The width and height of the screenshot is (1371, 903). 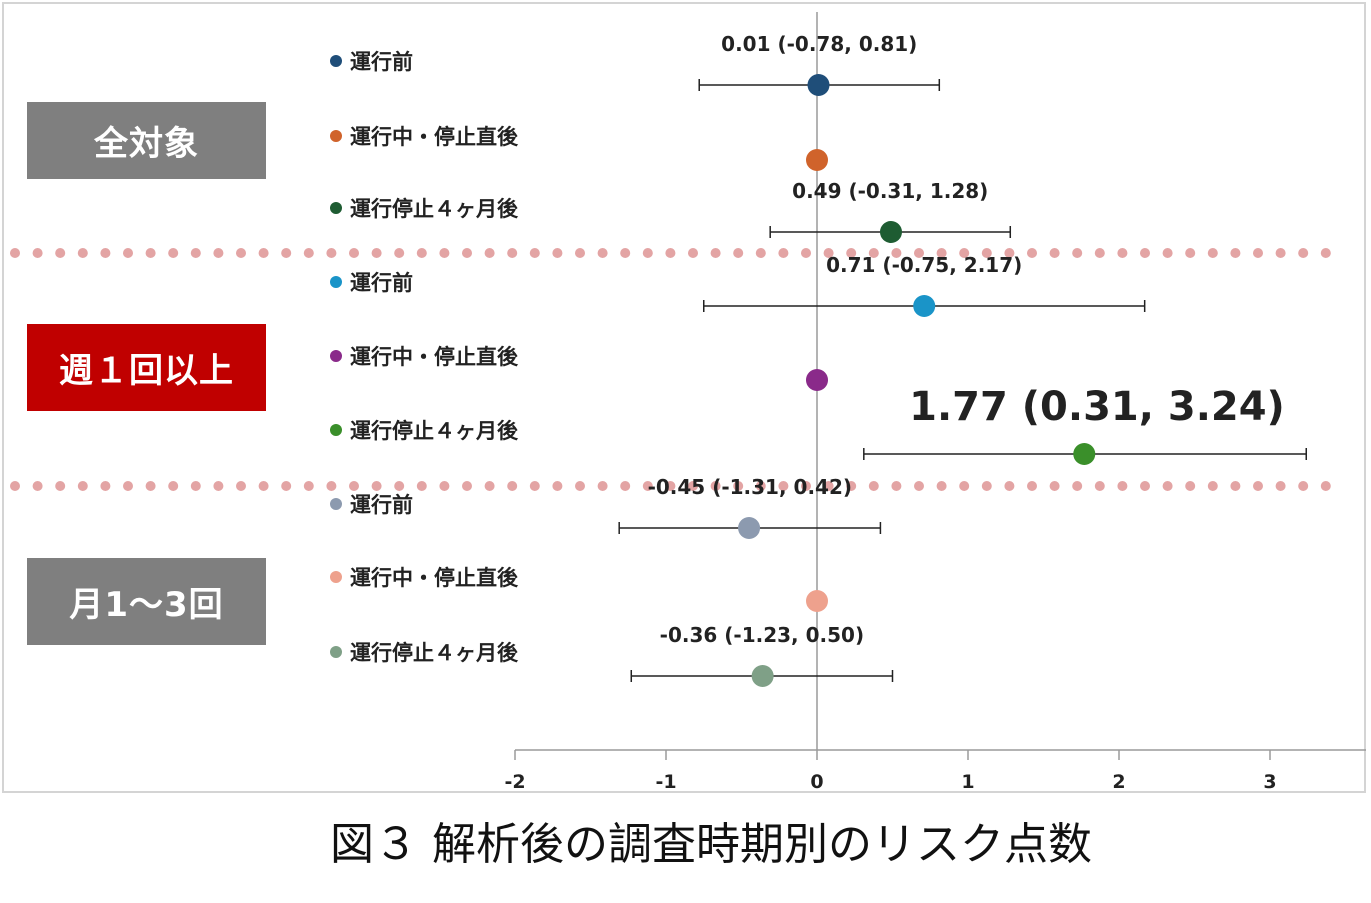 I want to click on group-label-all: 全対象, so click(x=146, y=140).